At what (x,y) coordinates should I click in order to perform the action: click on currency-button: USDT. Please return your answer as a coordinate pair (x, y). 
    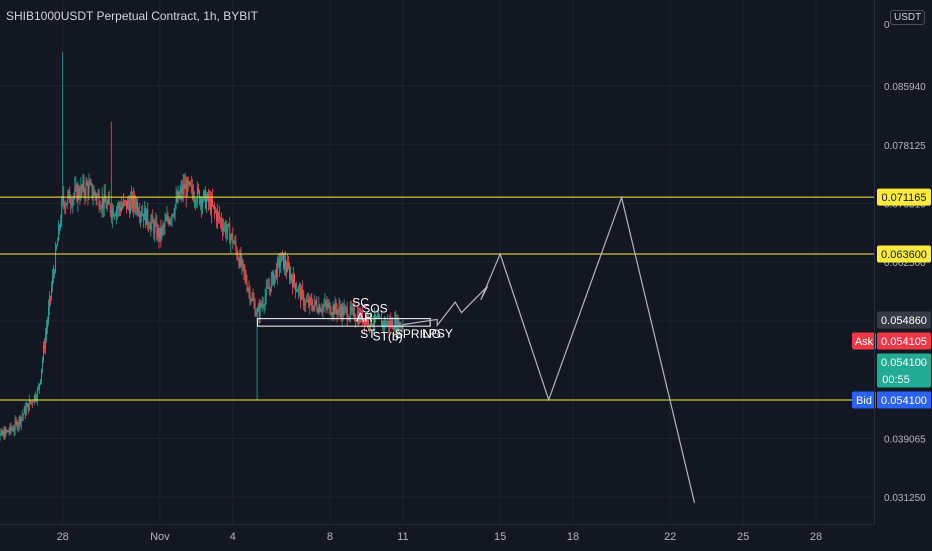
    Looking at the image, I should click on (907, 17).